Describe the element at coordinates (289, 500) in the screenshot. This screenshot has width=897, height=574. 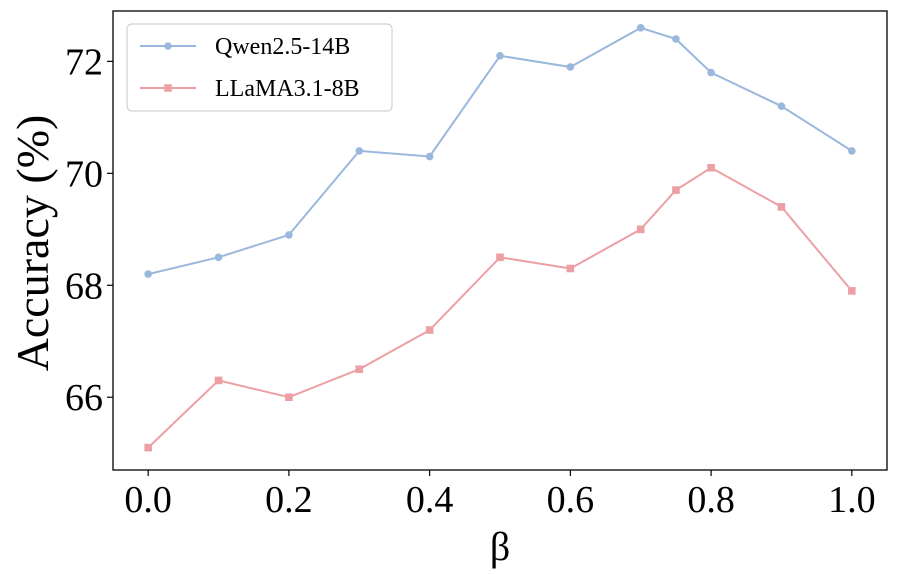
I see `x-tick-label: 0.2` at that location.